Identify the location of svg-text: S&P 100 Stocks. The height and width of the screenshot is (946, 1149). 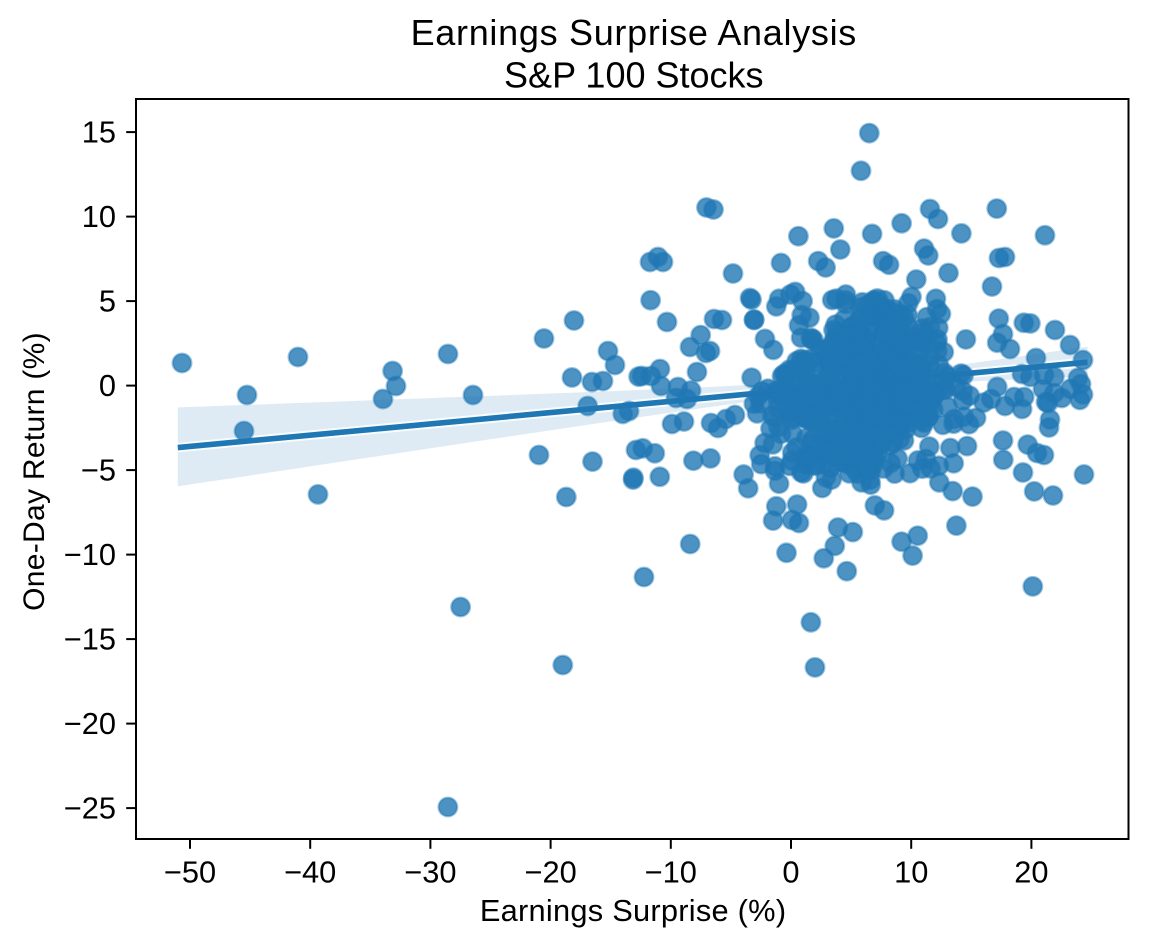
(634, 75).